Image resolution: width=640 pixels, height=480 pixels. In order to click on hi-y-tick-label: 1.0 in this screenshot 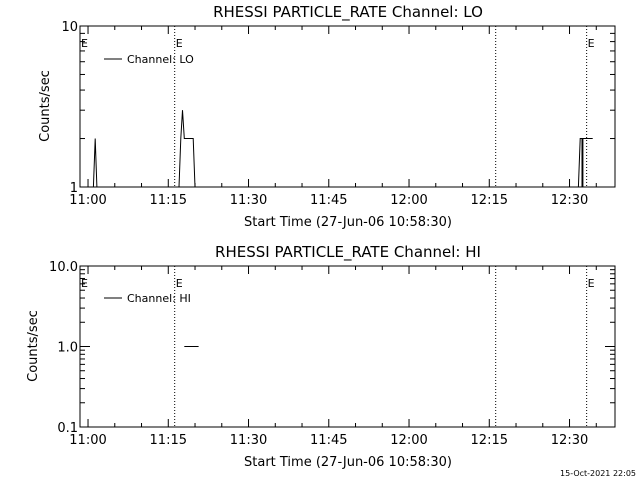, I will do `click(67, 348)`.